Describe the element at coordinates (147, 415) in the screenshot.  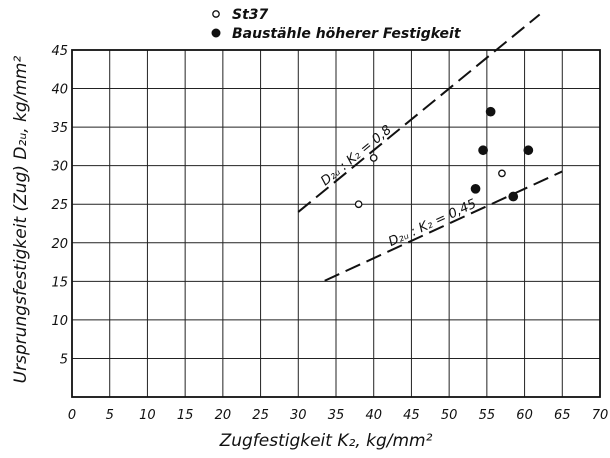
I see `x-tick-label: 10` at that location.